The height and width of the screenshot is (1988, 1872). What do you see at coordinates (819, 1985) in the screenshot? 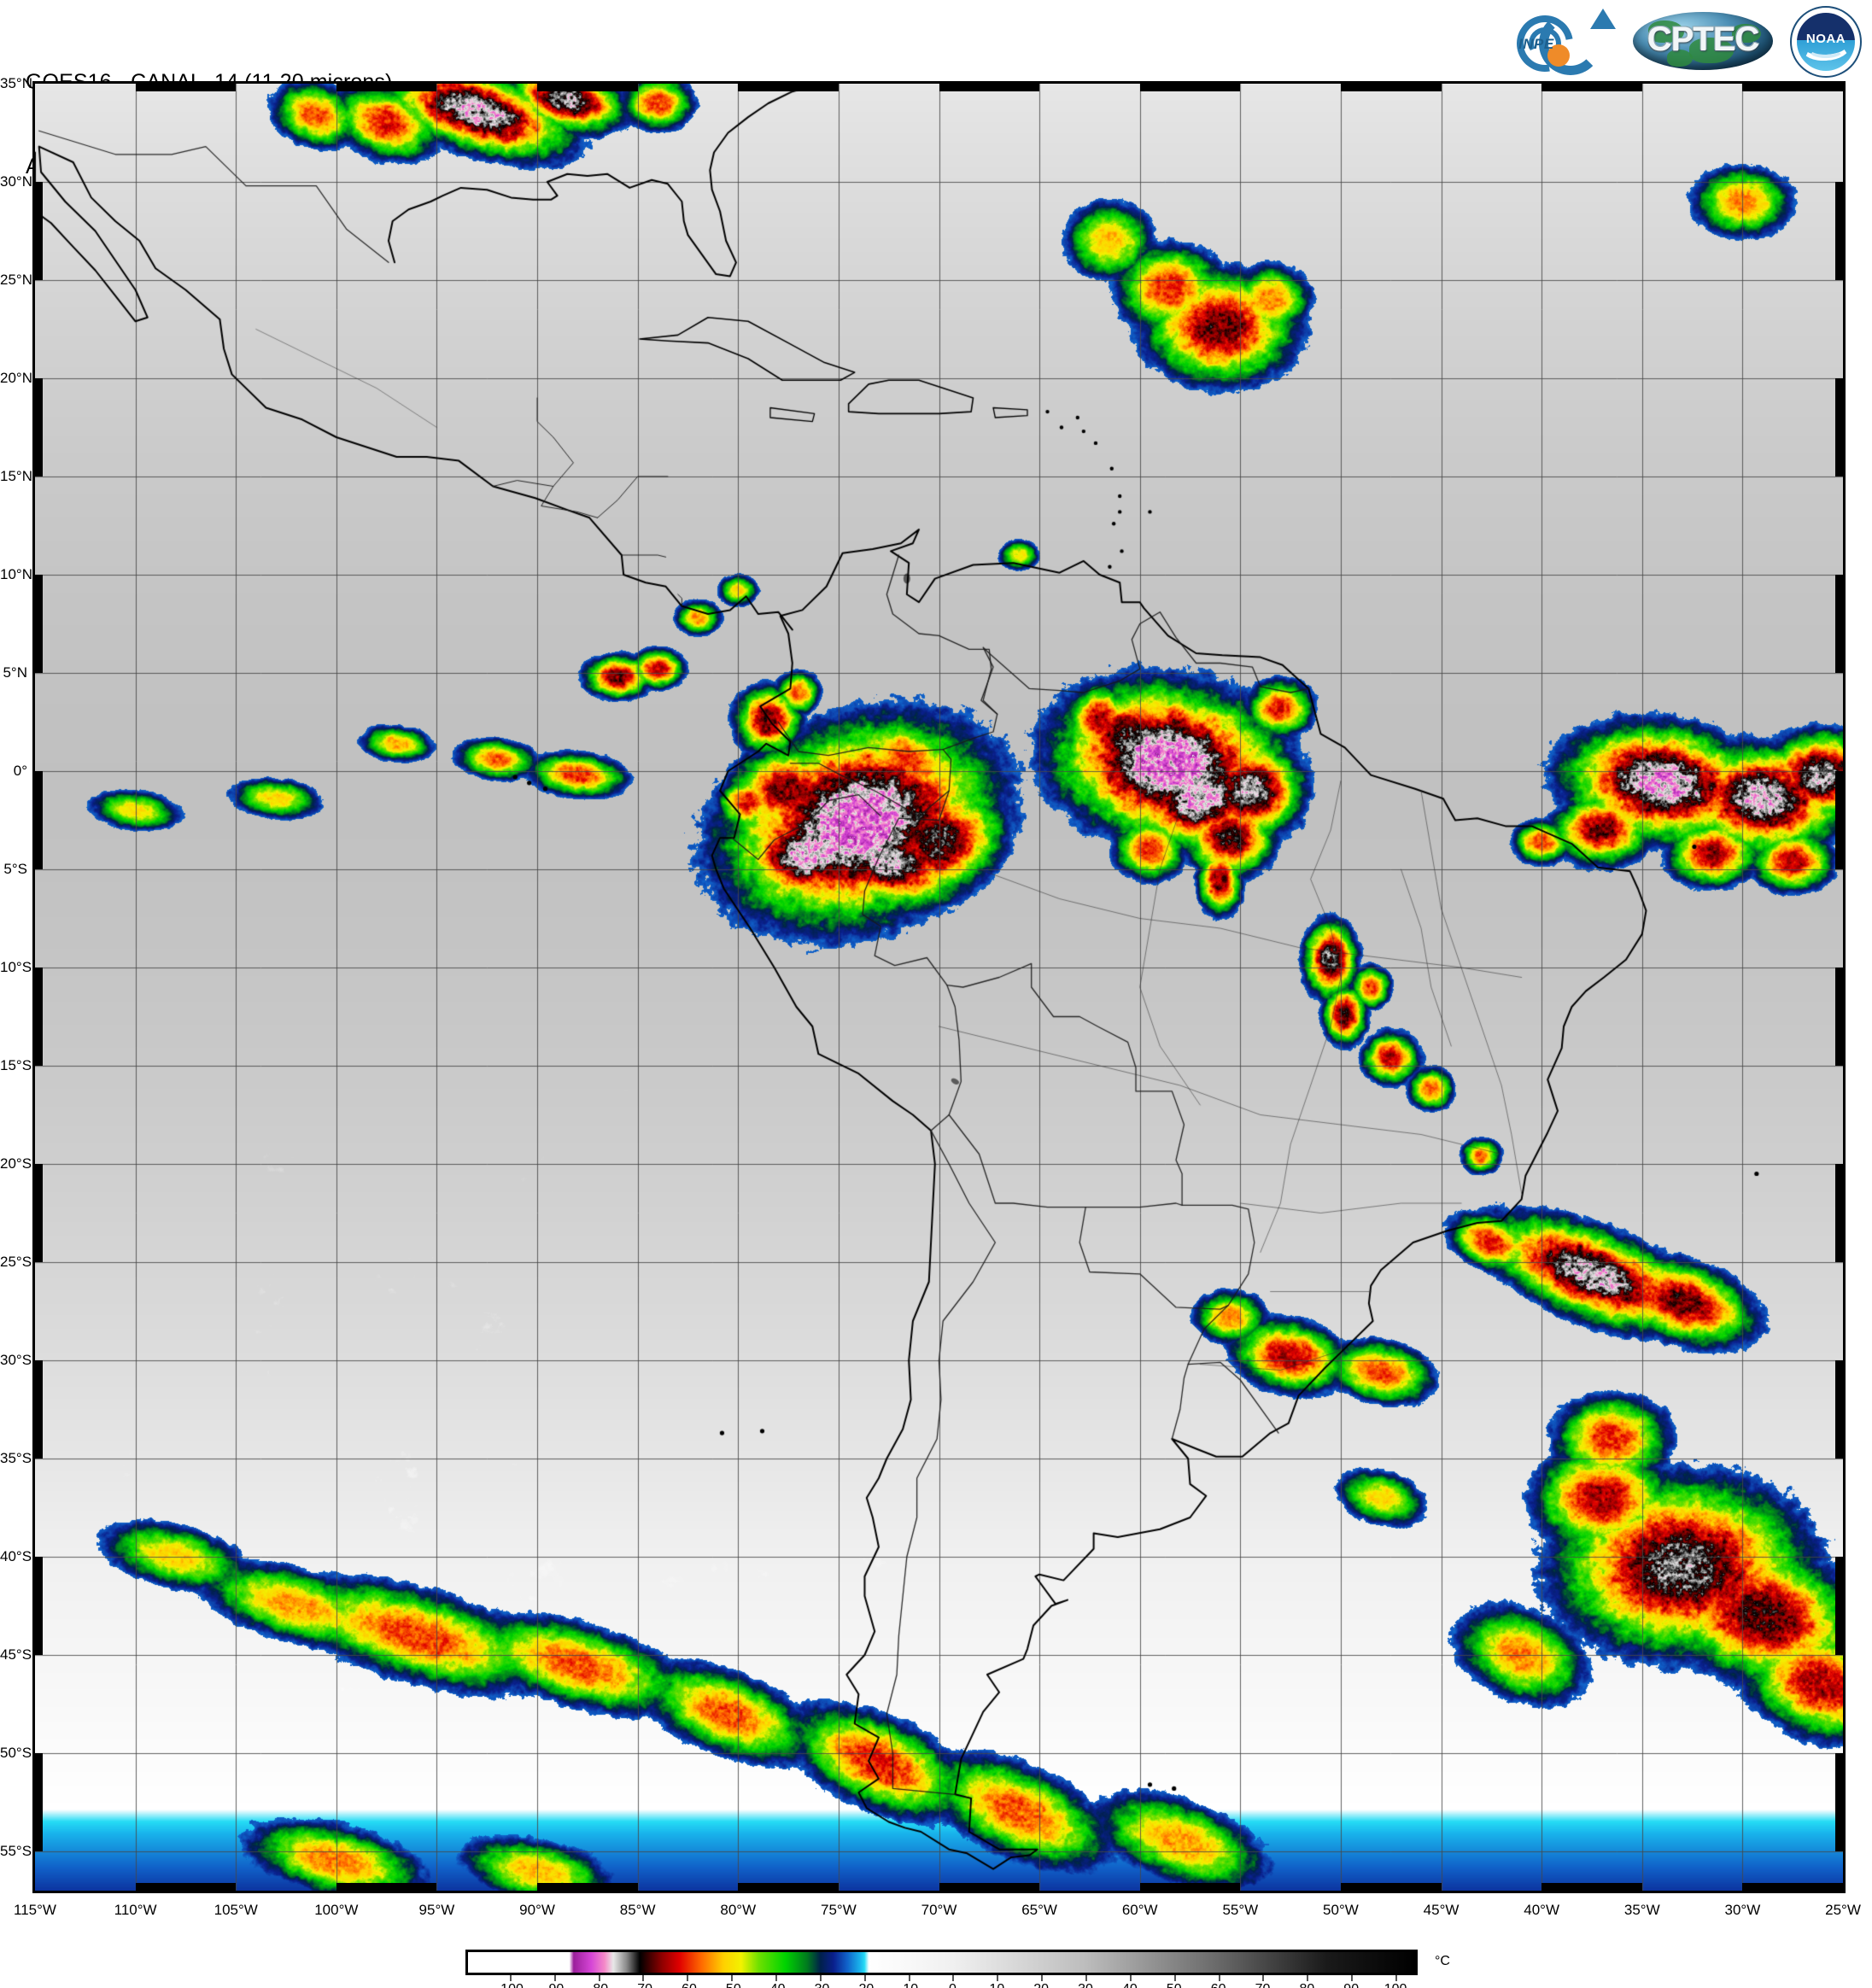
I see `colorbar-tick-label: -30` at bounding box center [819, 1985].